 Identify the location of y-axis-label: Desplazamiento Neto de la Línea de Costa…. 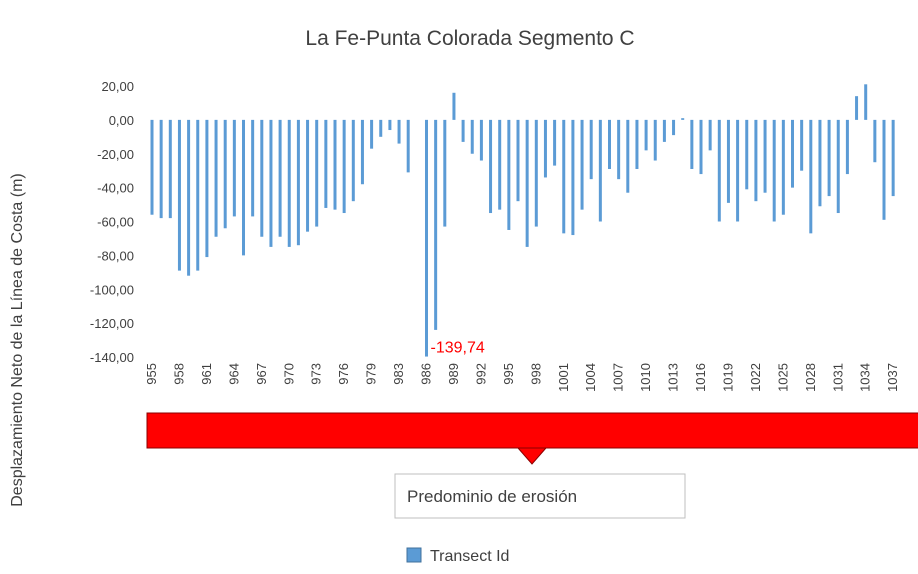
(17, 340).